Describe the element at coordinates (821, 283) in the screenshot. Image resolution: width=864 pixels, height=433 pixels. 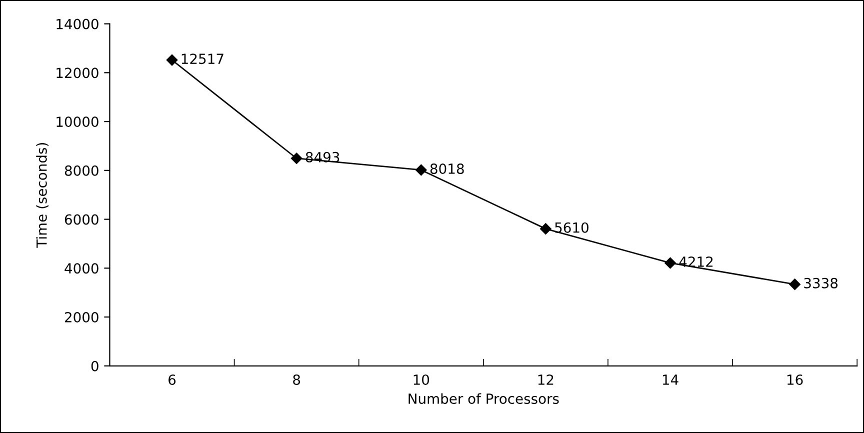
I see `data-label: 3338` at that location.